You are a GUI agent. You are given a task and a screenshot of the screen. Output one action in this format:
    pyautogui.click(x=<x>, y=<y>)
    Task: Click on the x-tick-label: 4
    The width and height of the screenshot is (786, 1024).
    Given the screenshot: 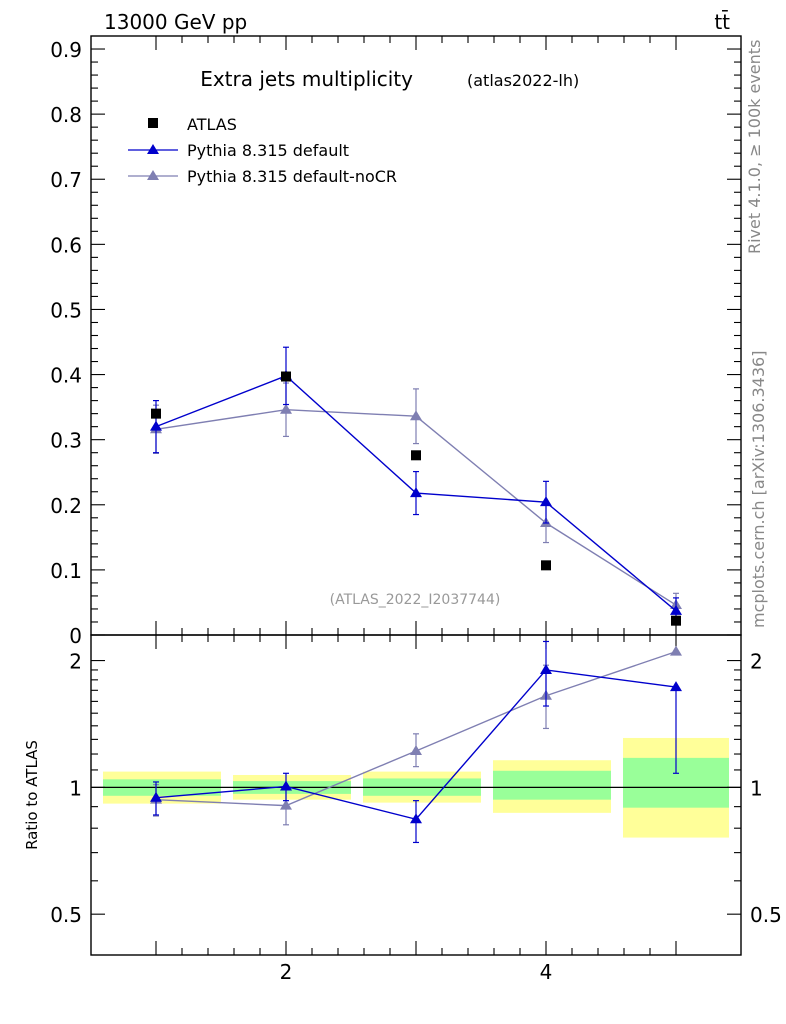 What is the action you would take?
    pyautogui.click(x=546, y=972)
    